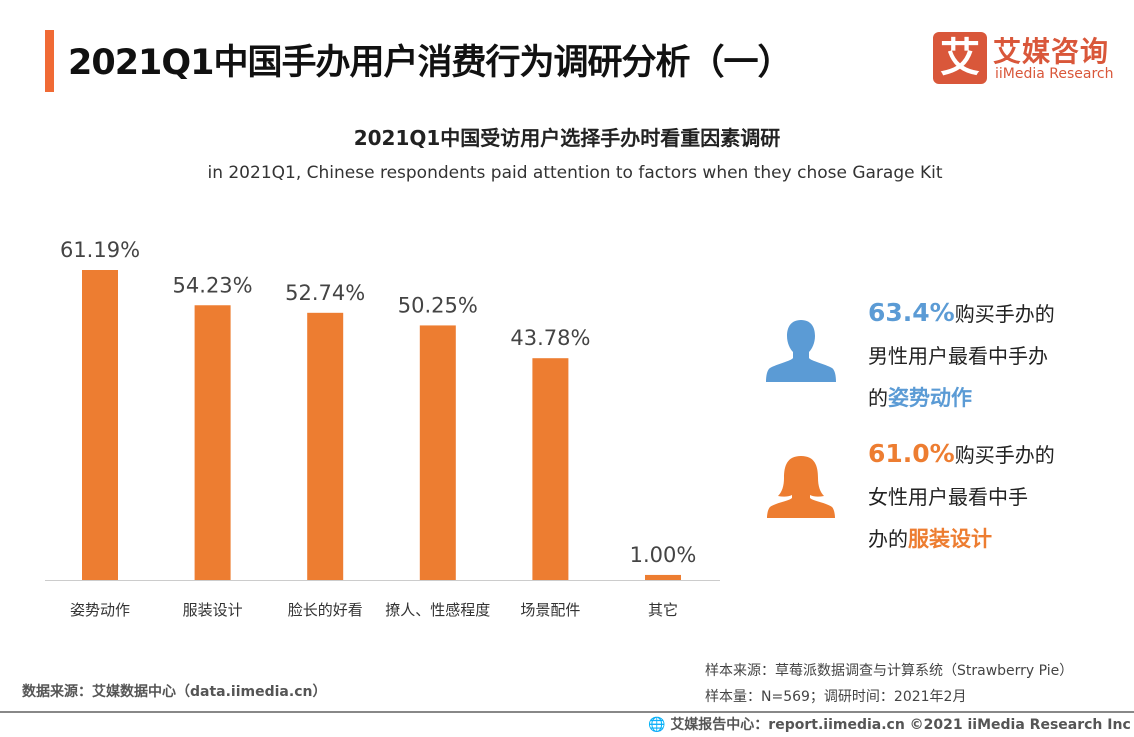  What do you see at coordinates (801, 487) in the screenshot?
I see `female-user-icon` at bounding box center [801, 487].